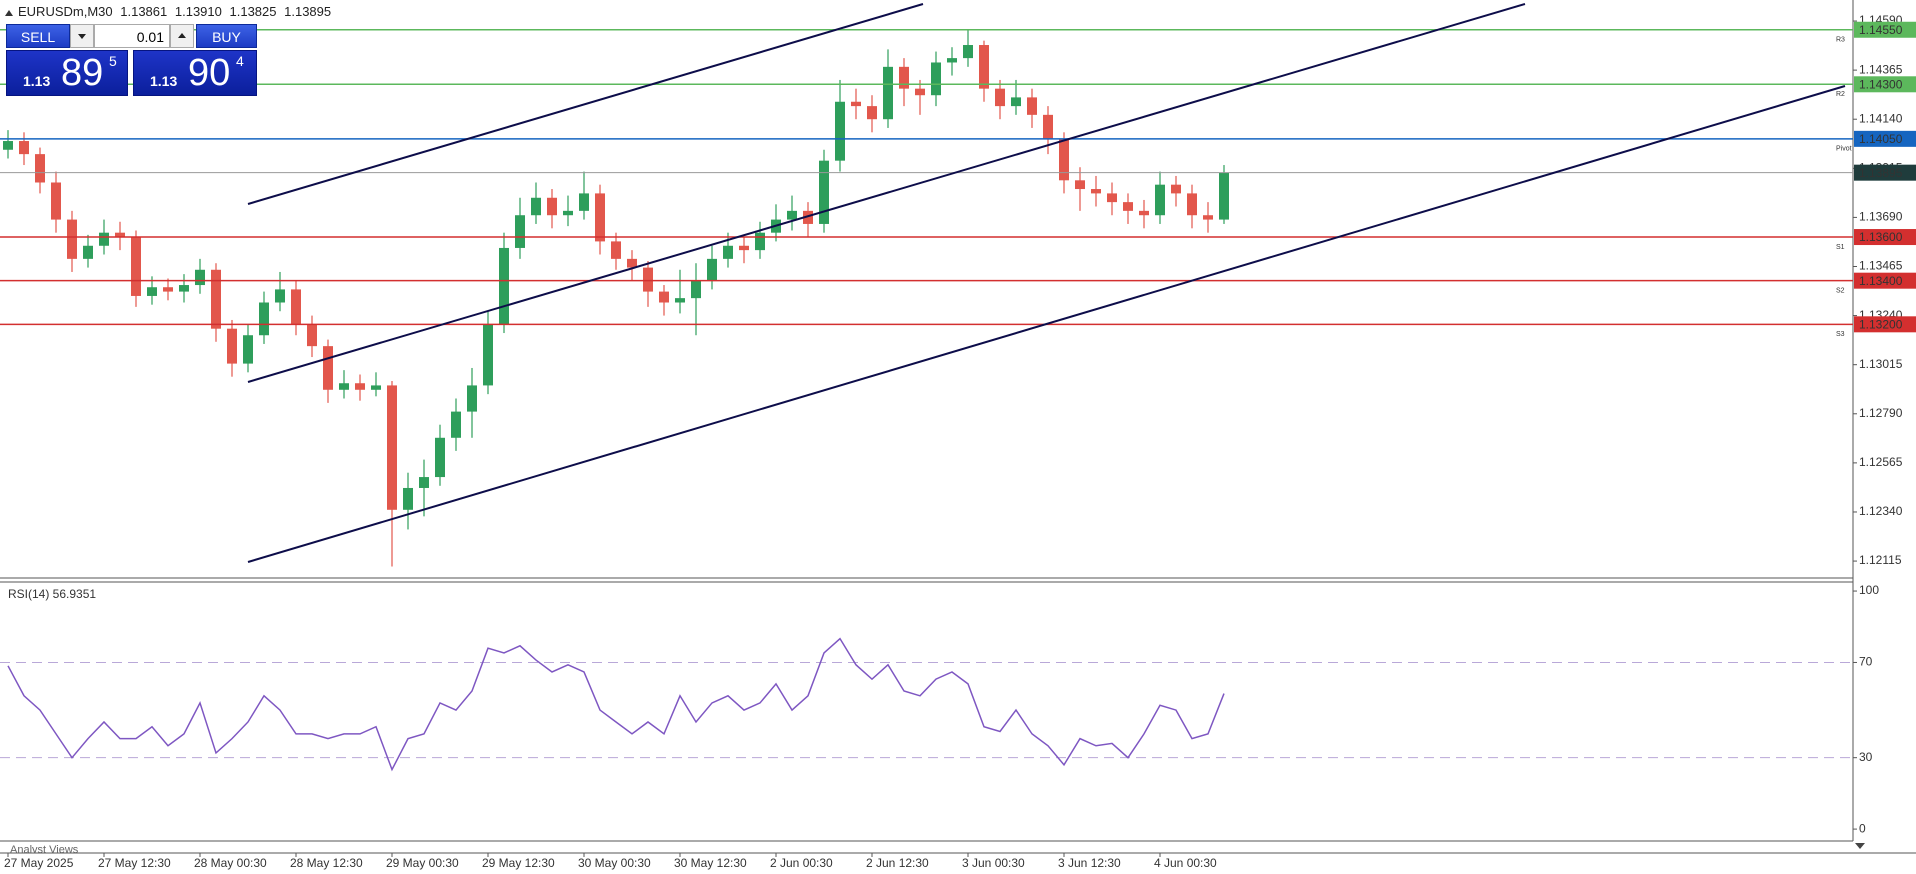 This screenshot has width=1916, height=874. Describe the element at coordinates (209, 73) in the screenshot. I see `ask-pips: 90` at that location.